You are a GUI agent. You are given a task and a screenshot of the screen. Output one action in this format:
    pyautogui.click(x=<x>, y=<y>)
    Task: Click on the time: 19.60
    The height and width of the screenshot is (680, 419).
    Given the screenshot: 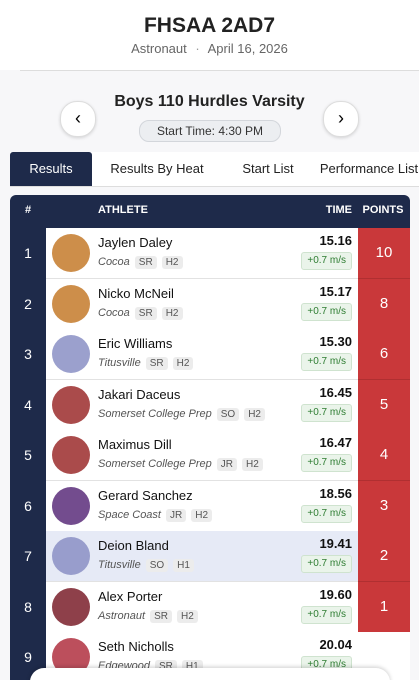 What is the action you would take?
    pyautogui.click(x=335, y=594)
    